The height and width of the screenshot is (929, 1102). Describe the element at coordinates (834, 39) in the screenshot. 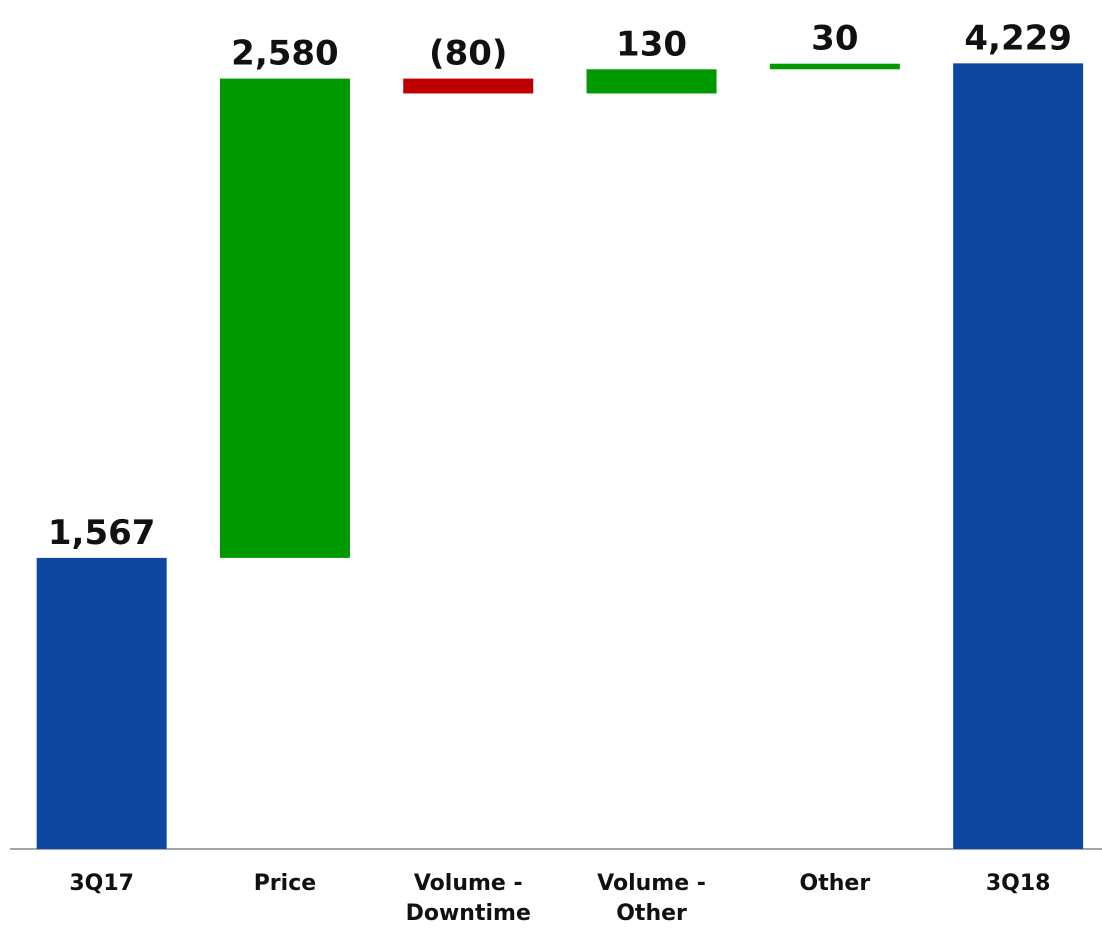

I see `value-label: 30` at that location.